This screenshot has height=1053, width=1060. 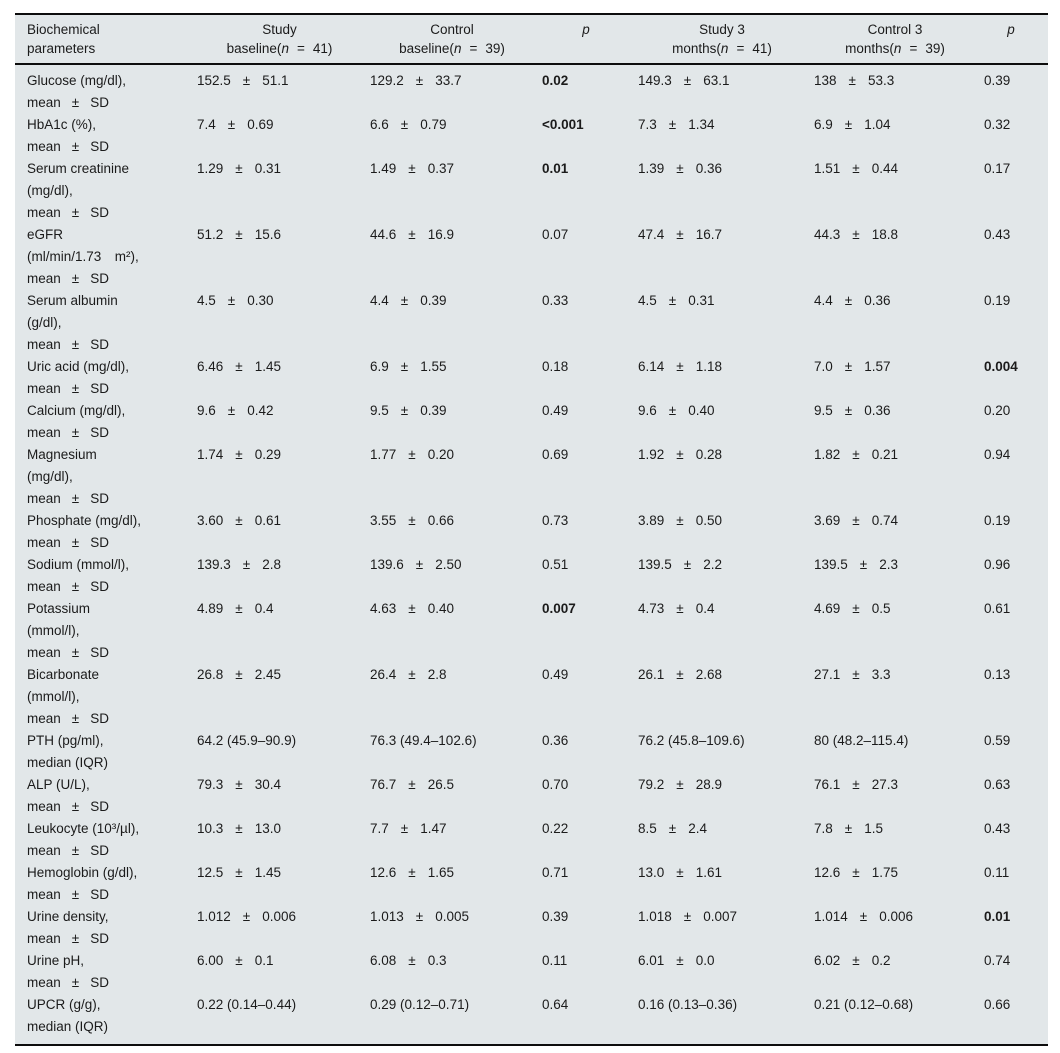 What do you see at coordinates (283, 92) in the screenshot?
I see `mean-sd-value: 152.5 ±51.1` at bounding box center [283, 92].